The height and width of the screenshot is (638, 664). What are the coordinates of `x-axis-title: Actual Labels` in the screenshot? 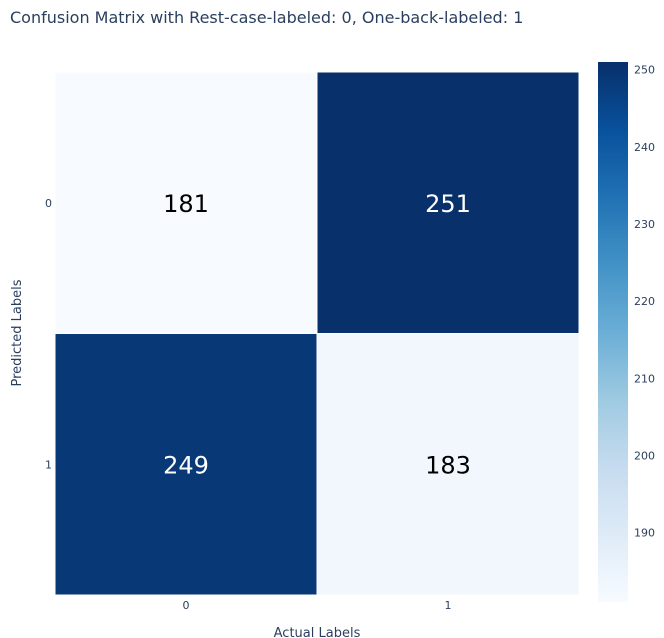 It's located at (317, 632).